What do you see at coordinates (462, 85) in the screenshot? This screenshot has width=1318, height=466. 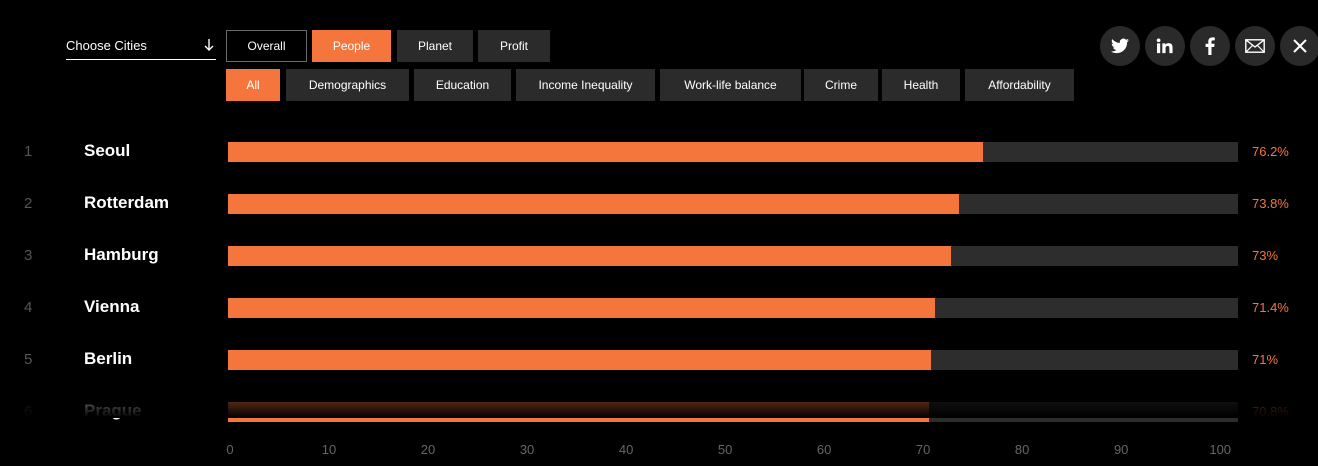 I see `subtab-education: Education` at bounding box center [462, 85].